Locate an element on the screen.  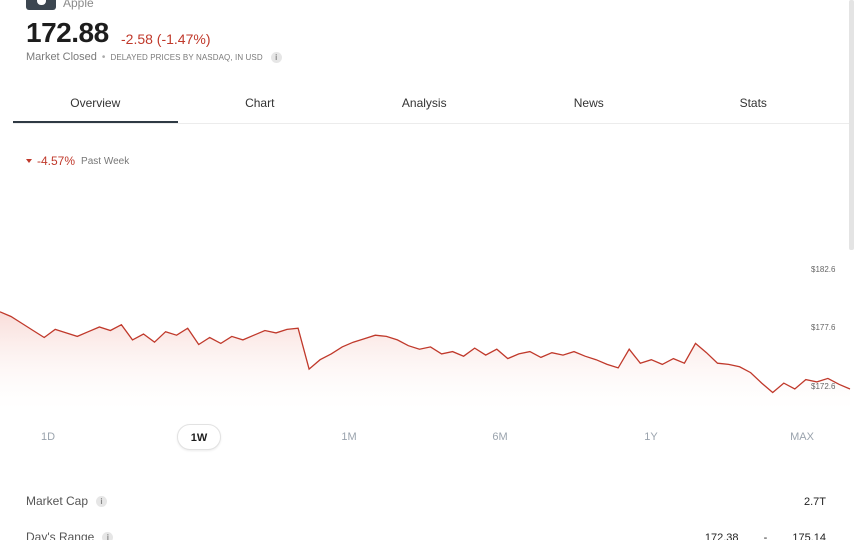
stat-value: 172.38 - 175.14 is located at coordinates (765, 536).